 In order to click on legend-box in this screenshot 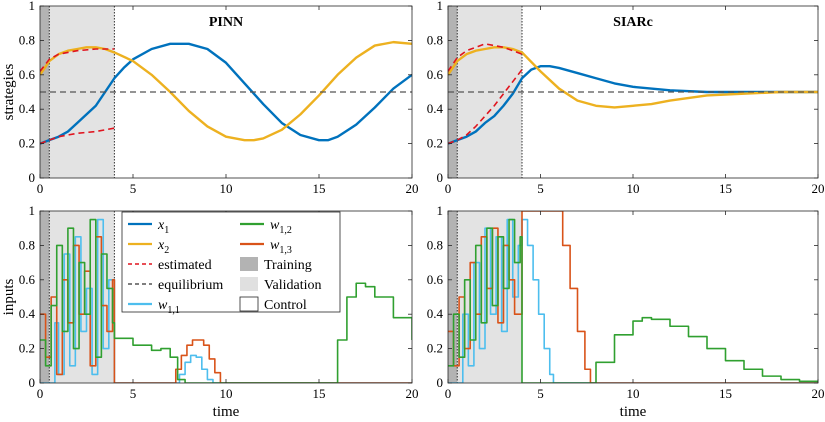, I will do `click(231, 262)`.